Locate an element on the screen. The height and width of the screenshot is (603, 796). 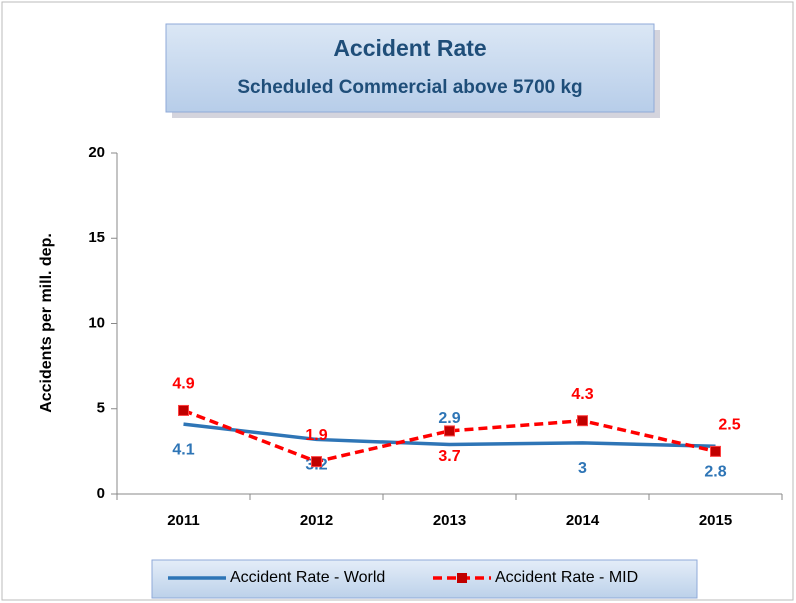
y-tick-label: 10 is located at coordinates (96, 322).